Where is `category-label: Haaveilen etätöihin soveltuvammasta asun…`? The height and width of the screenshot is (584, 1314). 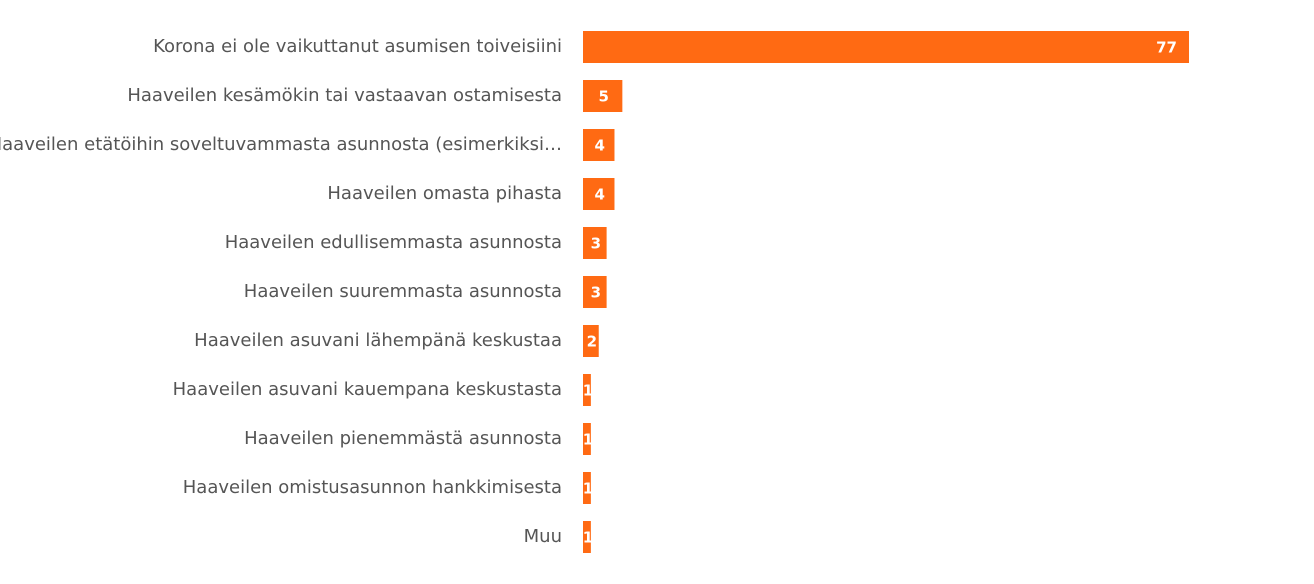 category-label: Haaveilen etätöihin soveltuvammasta asun… is located at coordinates (281, 144).